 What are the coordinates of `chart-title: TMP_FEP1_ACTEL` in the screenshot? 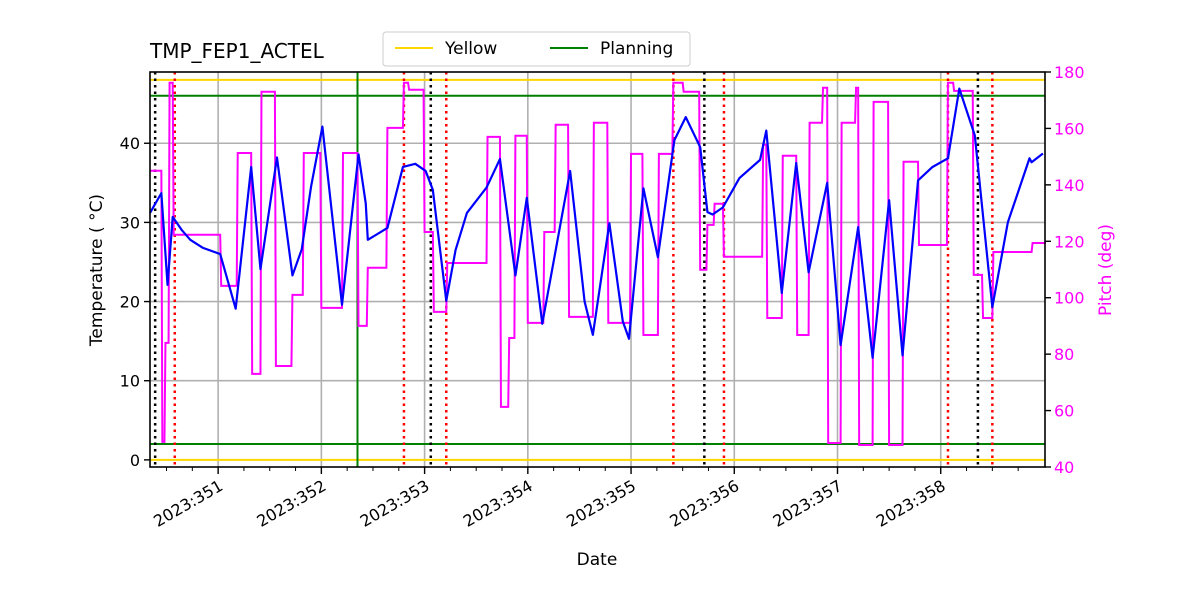 It's located at (237, 51).